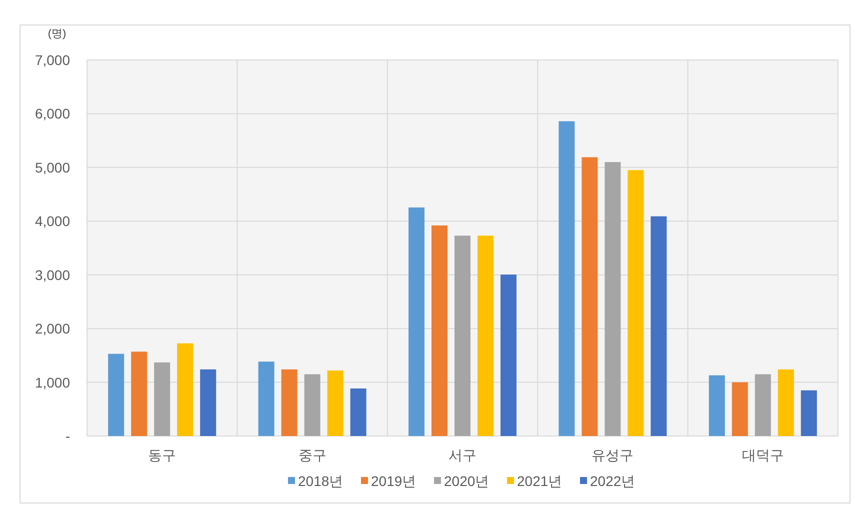 The height and width of the screenshot is (512, 855). I want to click on legend-label: 2021년, so click(539, 481).